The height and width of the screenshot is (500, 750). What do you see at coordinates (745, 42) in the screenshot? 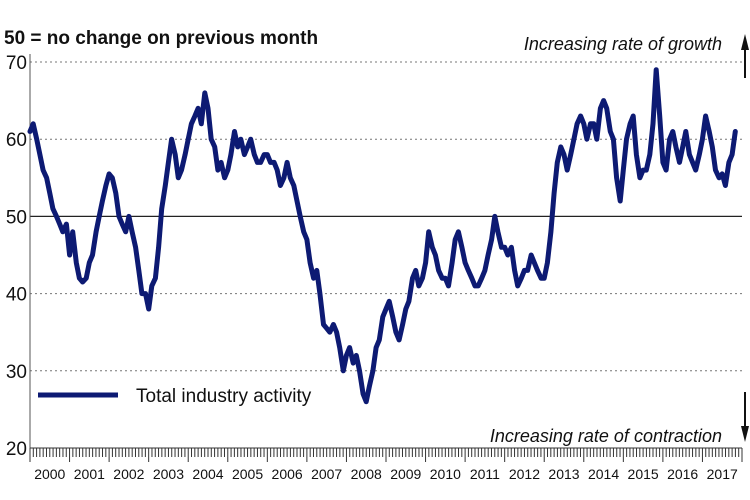
I see `growth-arrow-head` at bounding box center [745, 42].